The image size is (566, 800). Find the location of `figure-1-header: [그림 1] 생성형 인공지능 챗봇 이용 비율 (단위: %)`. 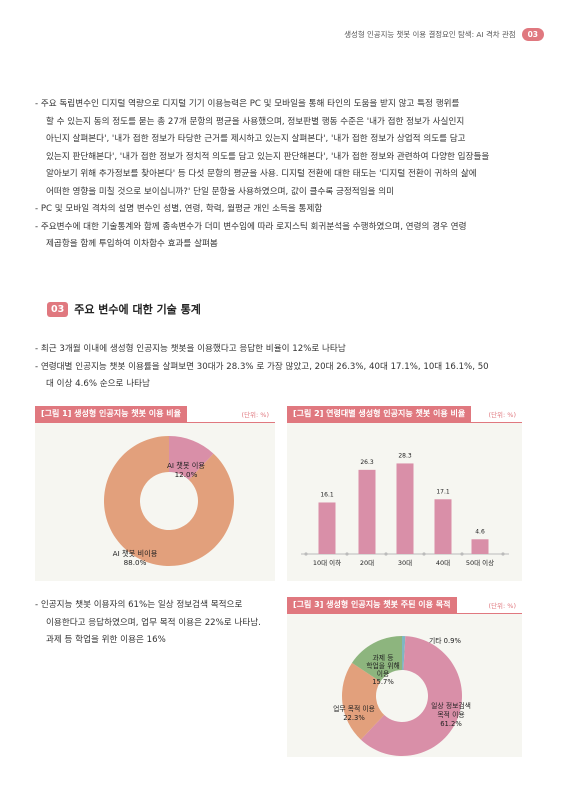

figure-1-header: [그림 1] 생성형 인공지능 챗봇 이용 비율 (단위: %) is located at coordinates (155, 414).